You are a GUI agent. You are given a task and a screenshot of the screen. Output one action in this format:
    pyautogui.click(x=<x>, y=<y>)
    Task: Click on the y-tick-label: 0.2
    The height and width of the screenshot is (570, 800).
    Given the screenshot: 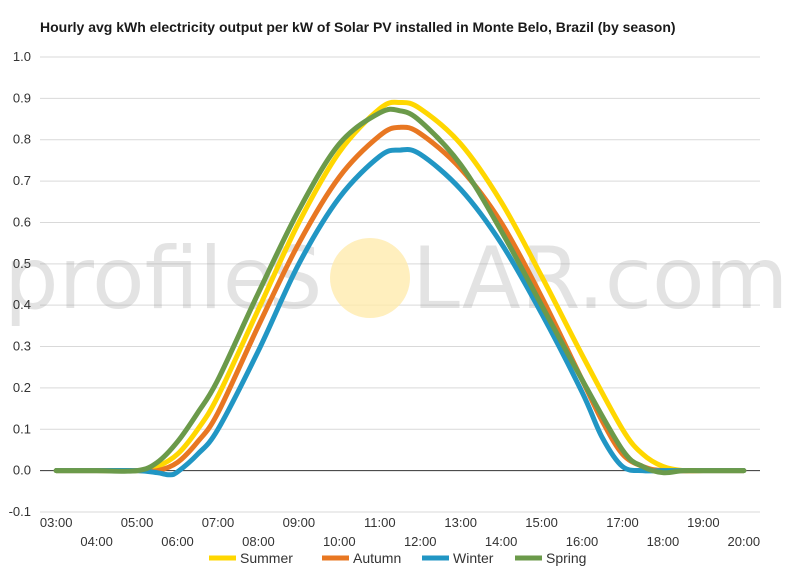 What is the action you would take?
    pyautogui.click(x=22, y=387)
    